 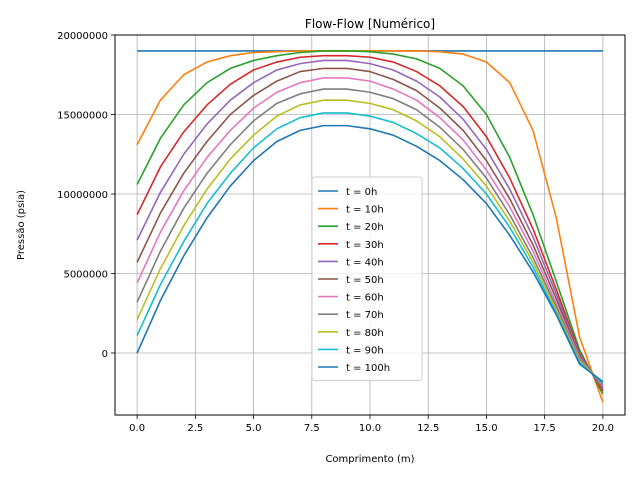 What do you see at coordinates (137, 428) in the screenshot?
I see `x-tick-label: 0.0` at bounding box center [137, 428].